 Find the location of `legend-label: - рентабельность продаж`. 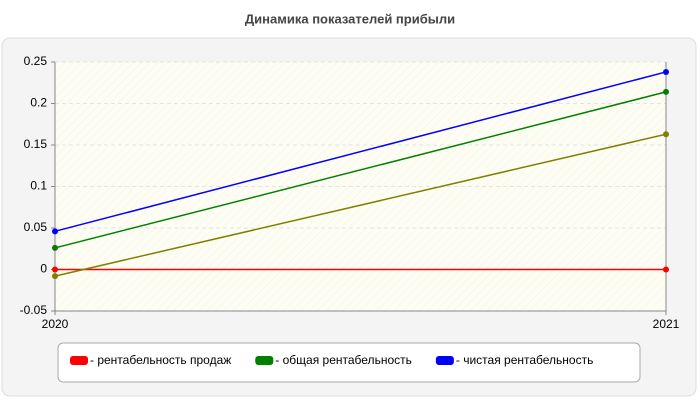

legend-label: - рентабельность продаж is located at coordinates (160, 360).